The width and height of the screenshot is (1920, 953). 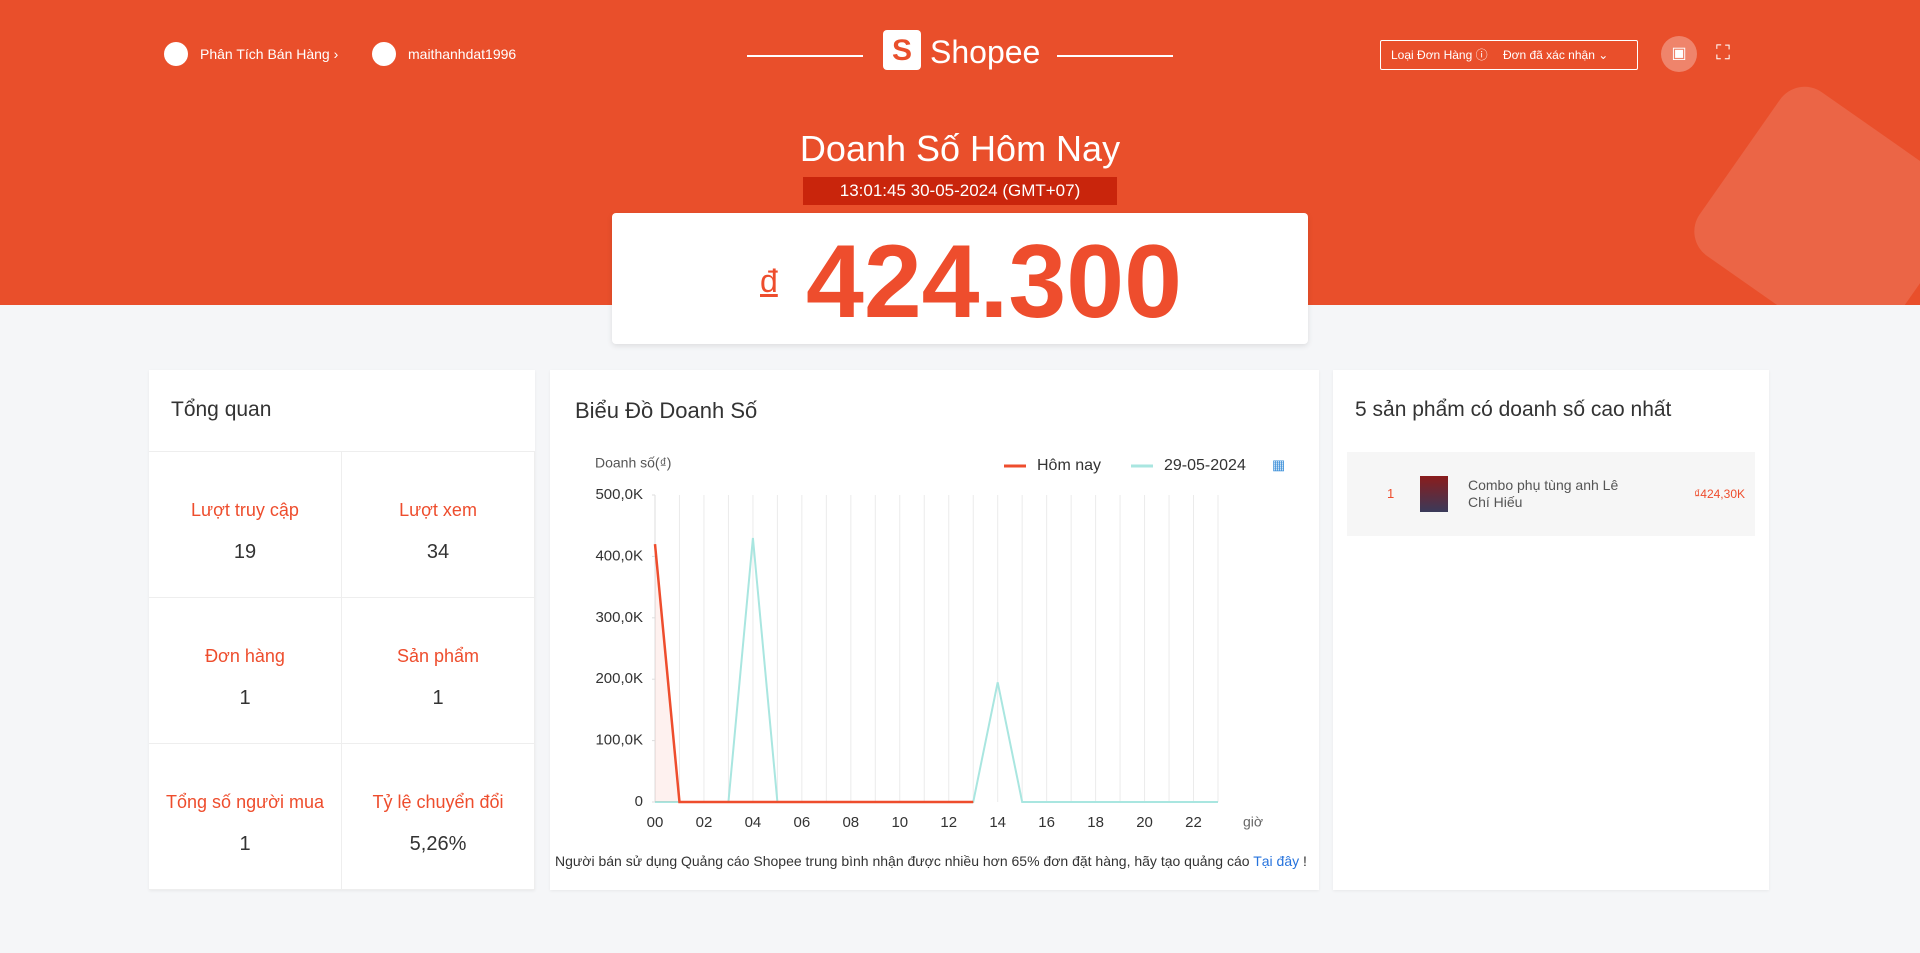 I want to click on legend-label: Hôm nay, so click(x=1069, y=465).